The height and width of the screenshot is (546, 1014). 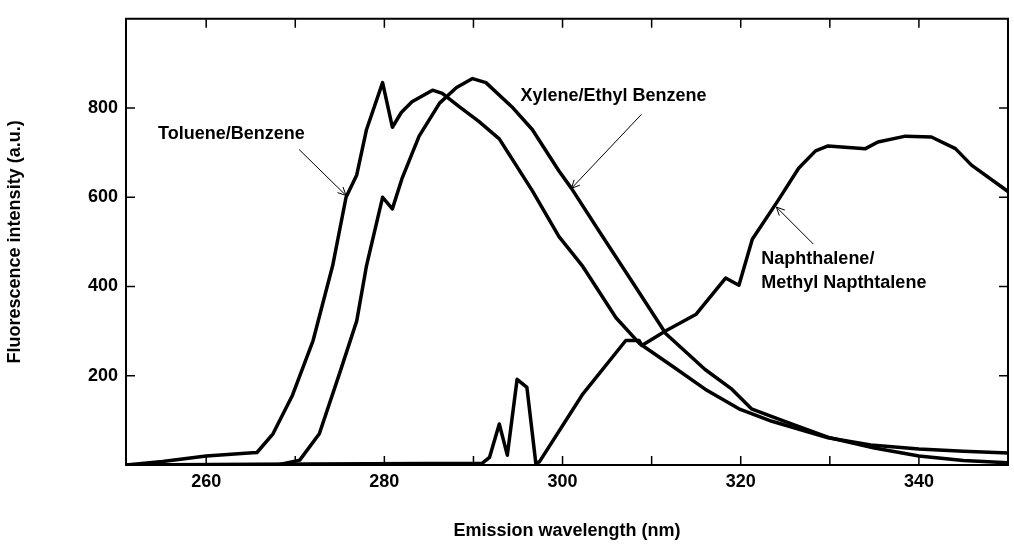 I want to click on annotation: Naphthalene/ Methyl Napthtalene, so click(x=844, y=270).